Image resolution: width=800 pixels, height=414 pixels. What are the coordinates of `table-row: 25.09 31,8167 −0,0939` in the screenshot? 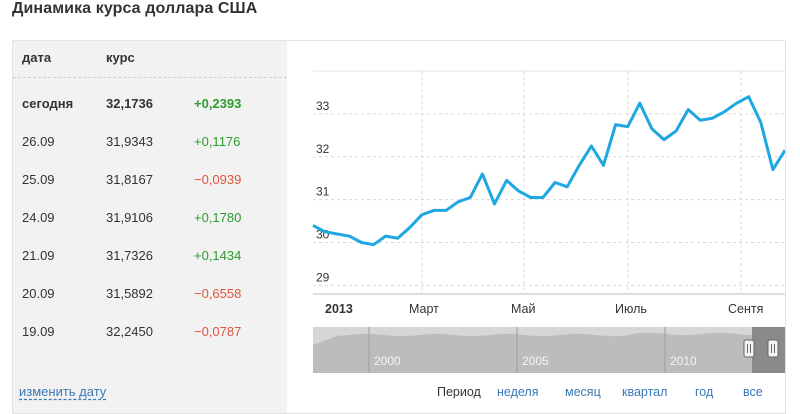 It's located at (150, 180).